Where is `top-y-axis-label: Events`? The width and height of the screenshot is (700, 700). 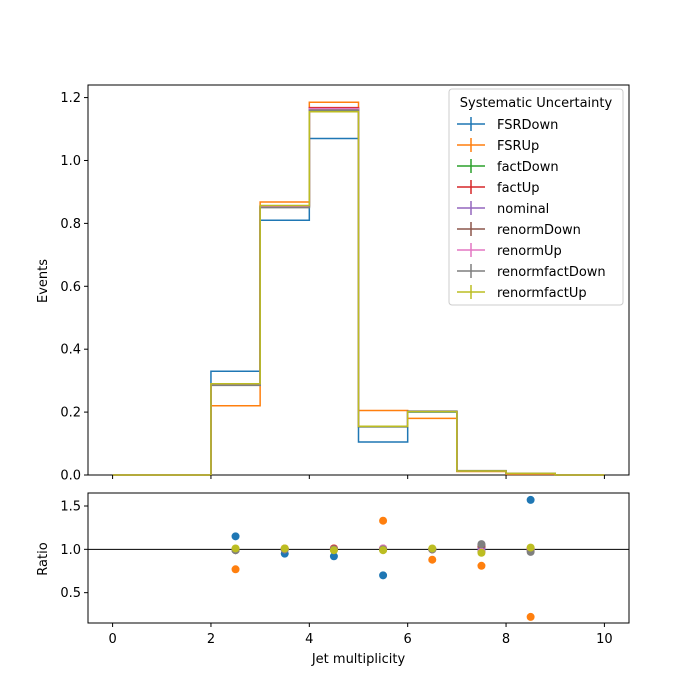 top-y-axis-label: Events is located at coordinates (43, 281).